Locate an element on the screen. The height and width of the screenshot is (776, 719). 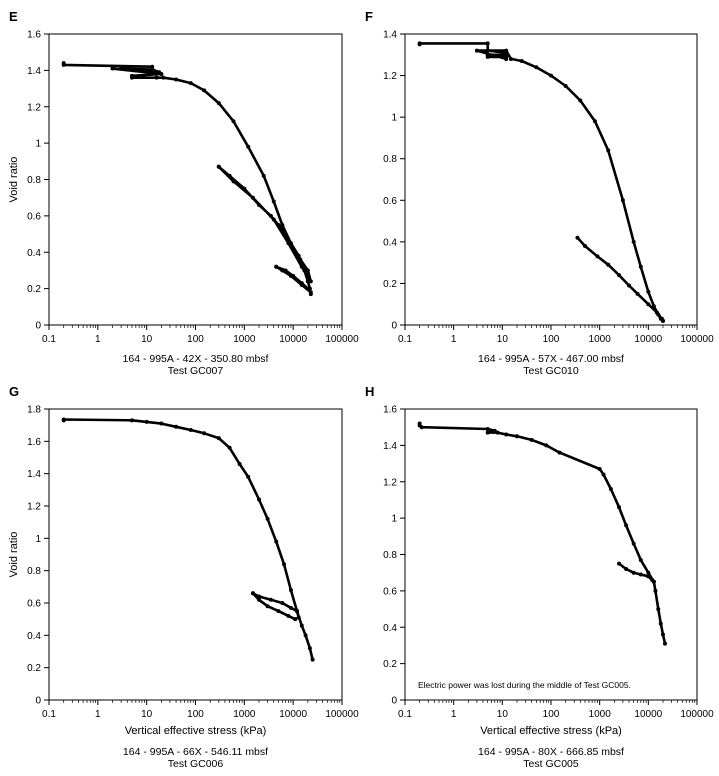
panel-letter: F is located at coordinates (369, 16).